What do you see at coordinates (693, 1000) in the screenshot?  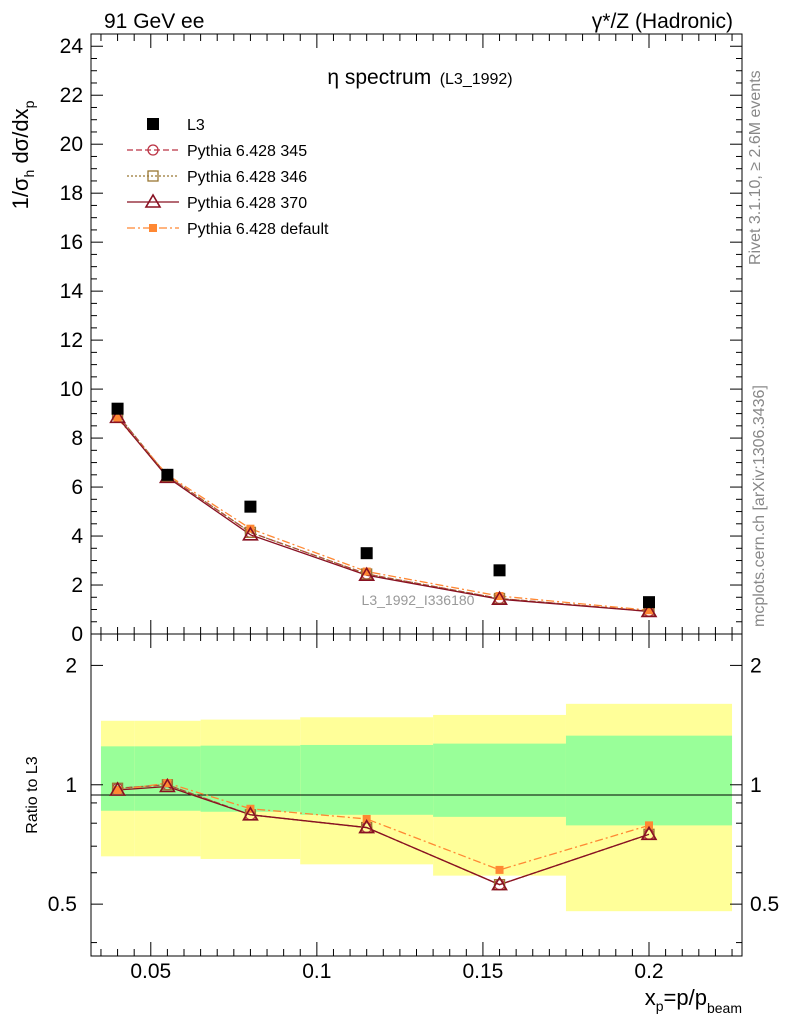 I see `xlabel: xp=p/pbeam` at bounding box center [693, 1000].